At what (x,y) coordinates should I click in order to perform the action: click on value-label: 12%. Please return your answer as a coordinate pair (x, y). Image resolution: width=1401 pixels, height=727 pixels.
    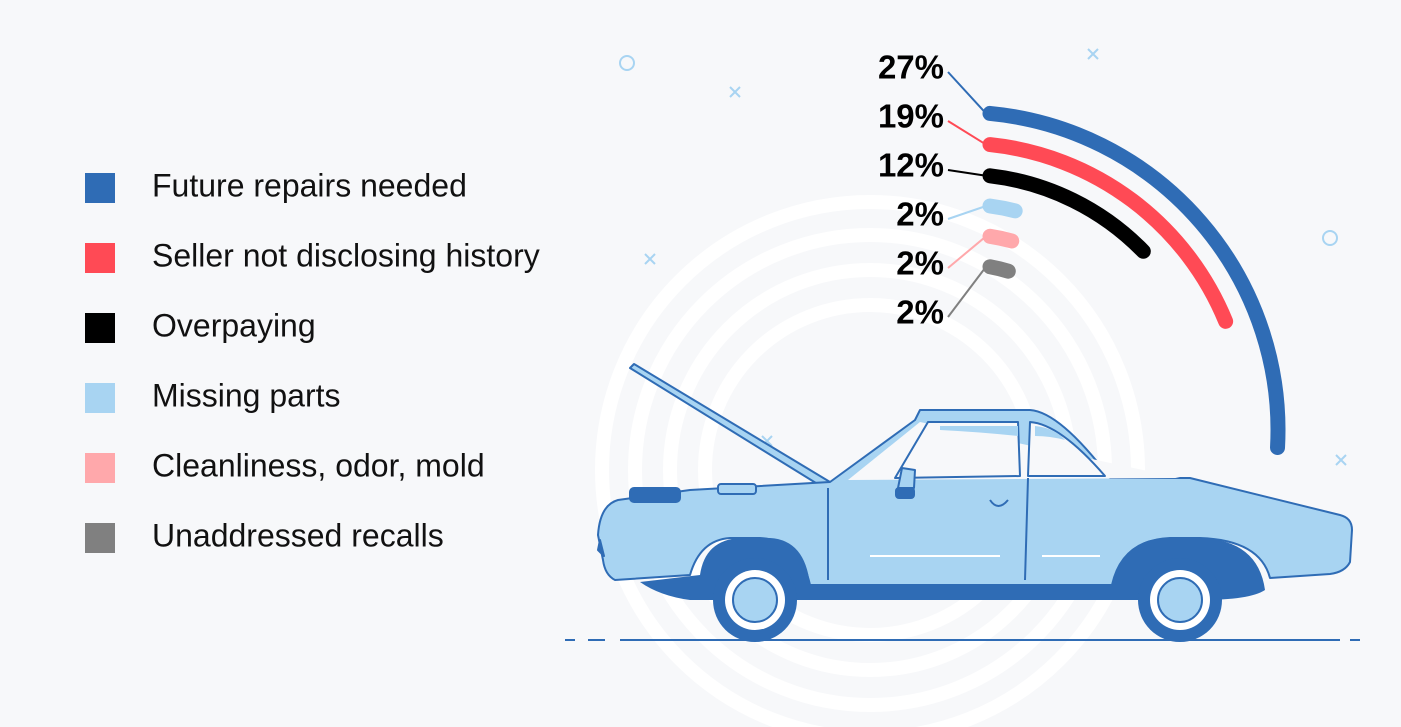
    Looking at the image, I should click on (911, 165).